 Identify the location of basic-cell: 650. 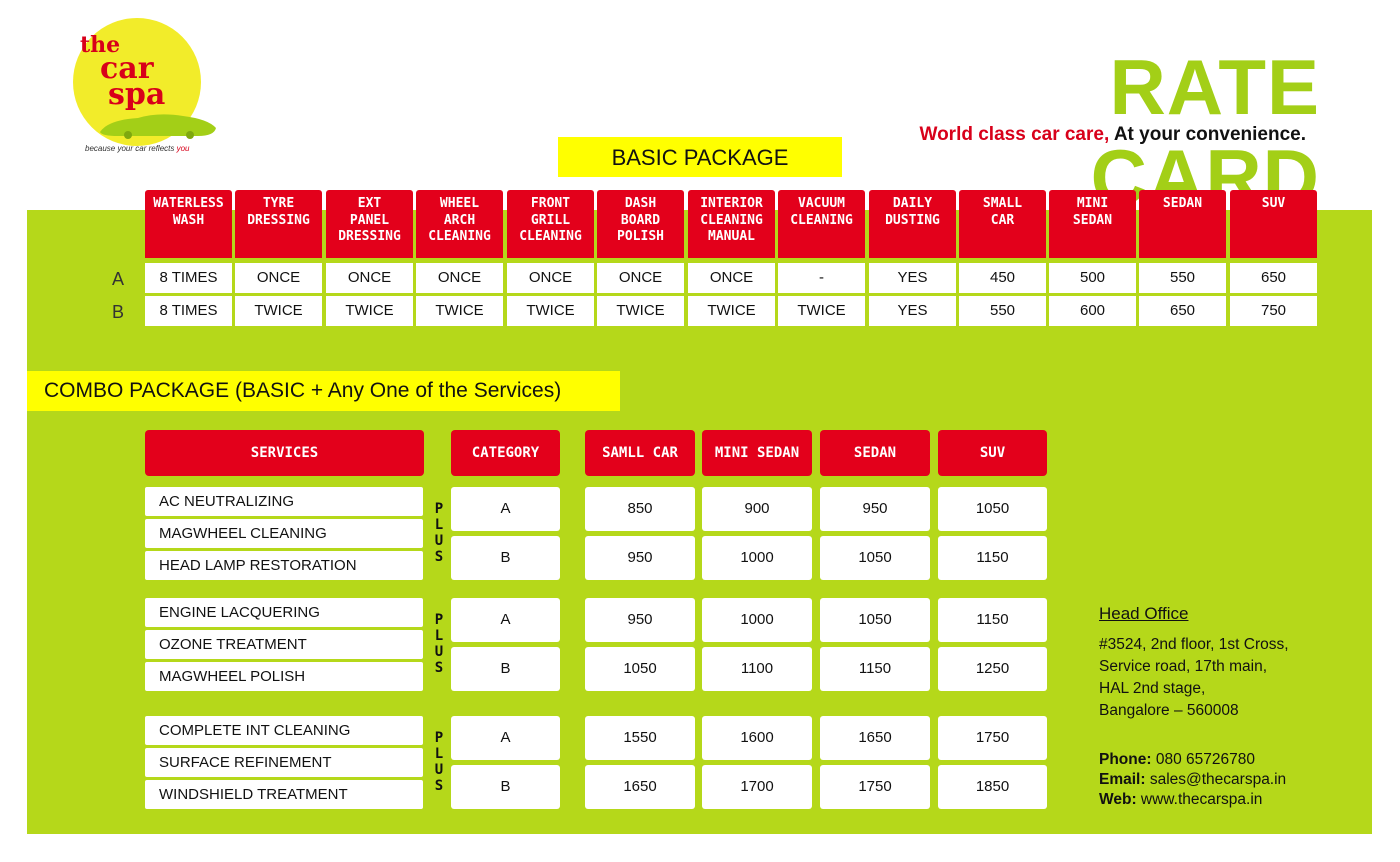
(1182, 311).